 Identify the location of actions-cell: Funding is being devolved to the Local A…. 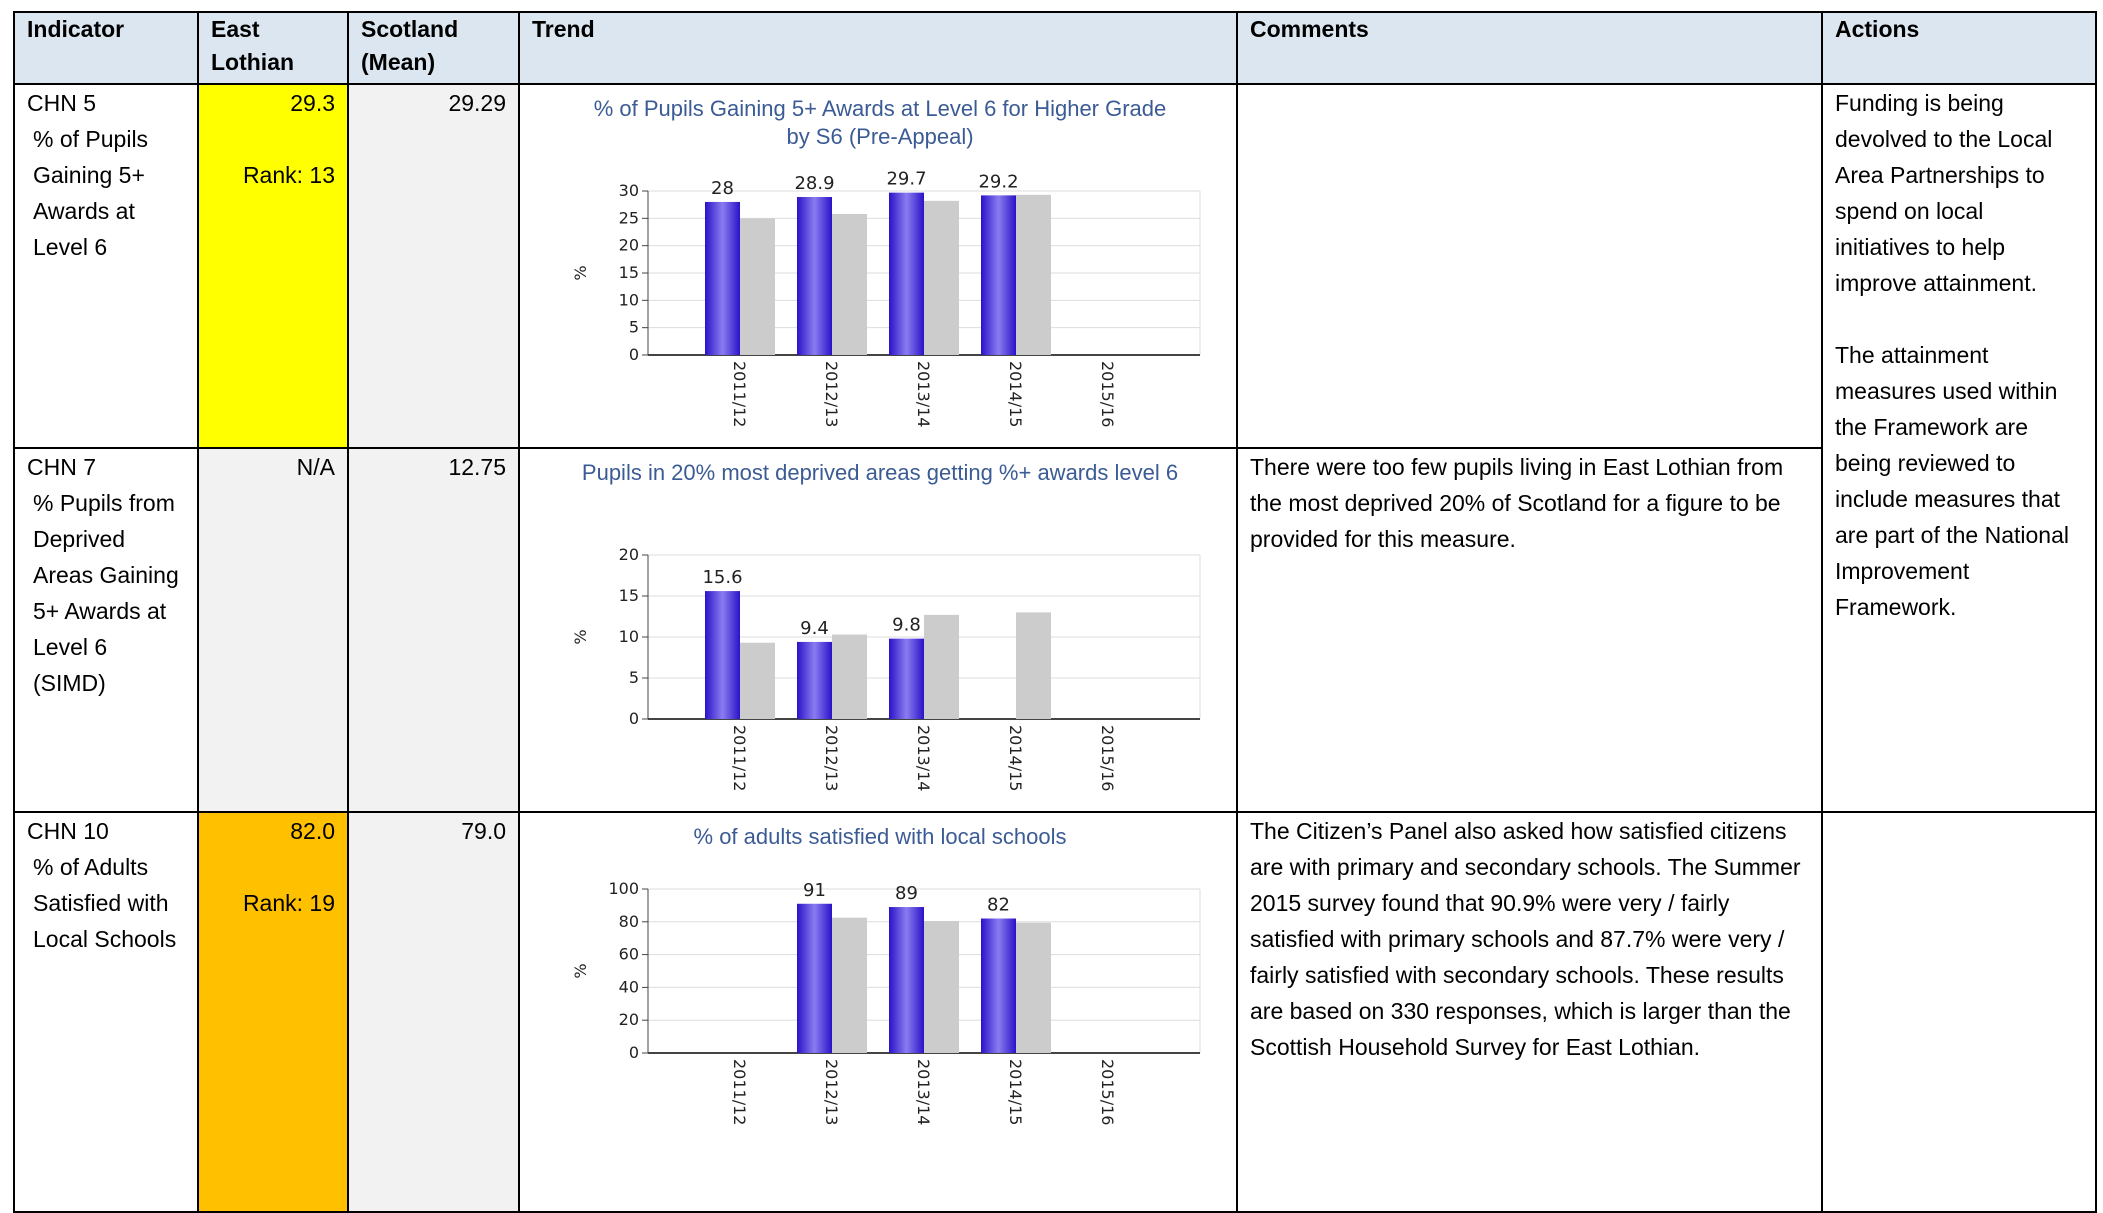
(1959, 448).